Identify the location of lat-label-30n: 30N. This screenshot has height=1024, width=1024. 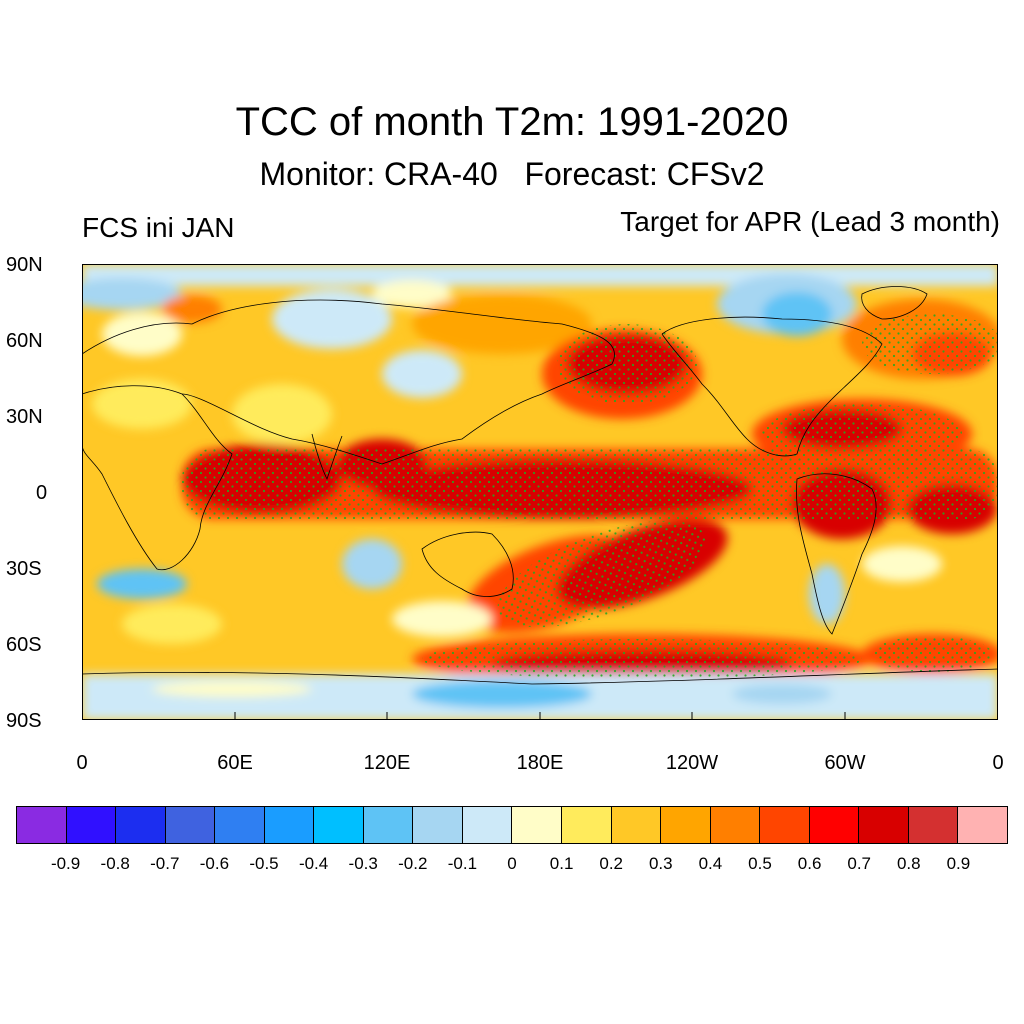
(24, 417).